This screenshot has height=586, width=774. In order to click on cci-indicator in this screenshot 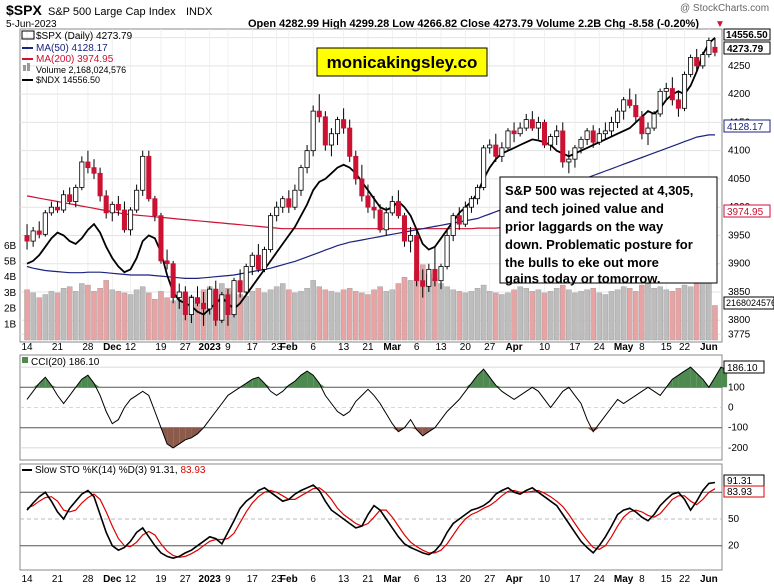, I will do `click(377, 407)`.